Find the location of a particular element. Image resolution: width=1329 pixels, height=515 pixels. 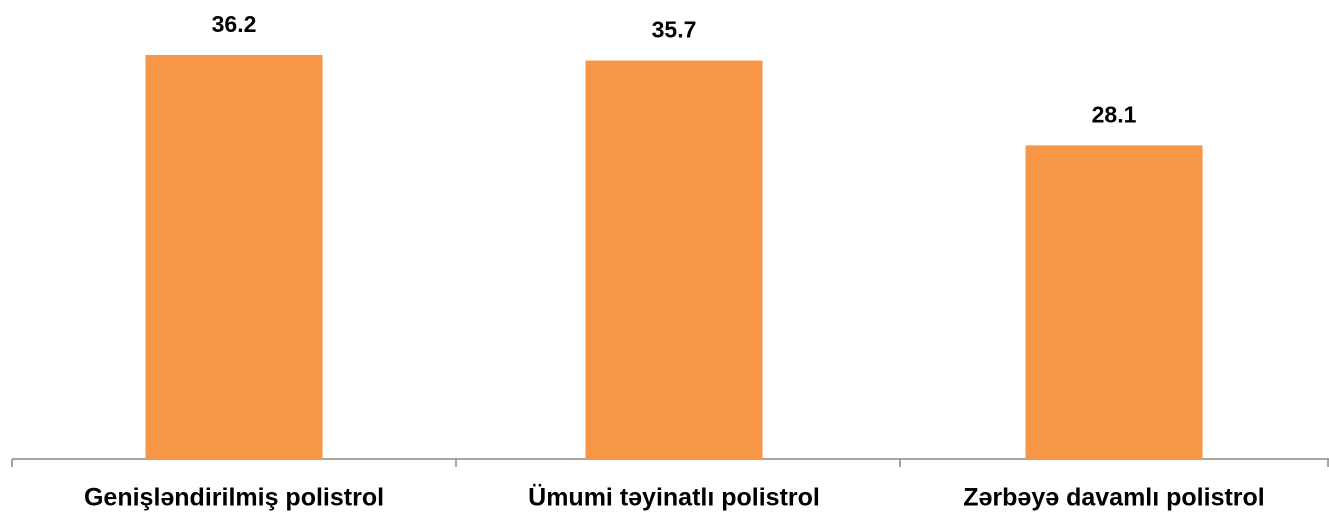

value-label: 28.1 is located at coordinates (1114, 114).